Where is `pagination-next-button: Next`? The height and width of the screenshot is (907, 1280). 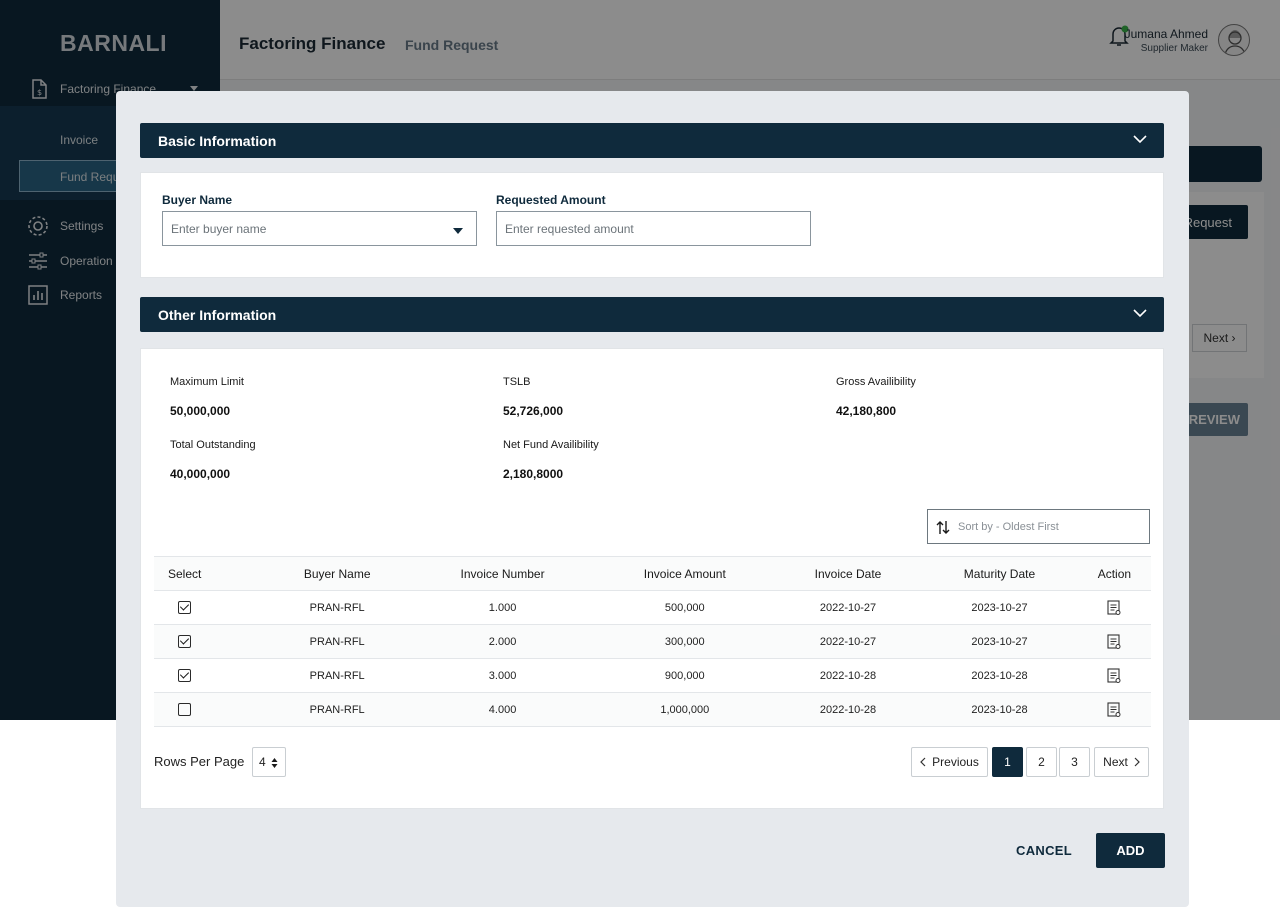
pagination-next-button: Next is located at coordinates (1121, 762).